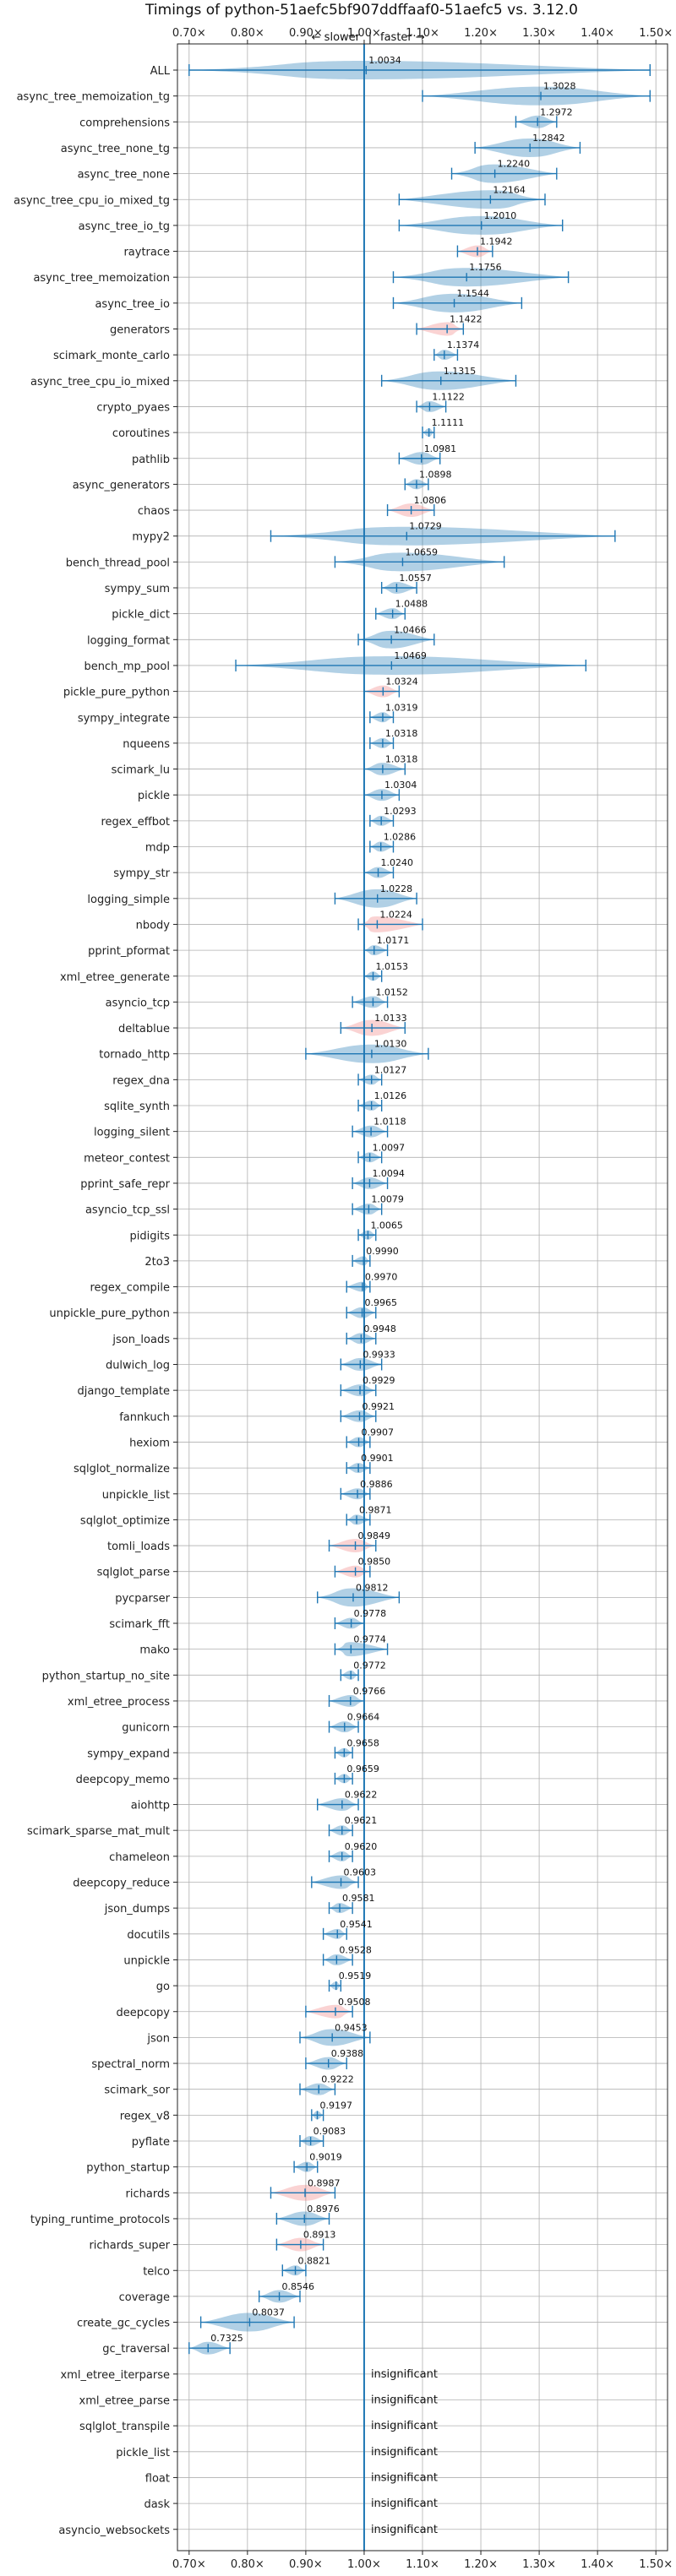 This screenshot has height=2576, width=676. Describe the element at coordinates (390, 1018) in the screenshot. I see `value-label: 1.0133` at that location.